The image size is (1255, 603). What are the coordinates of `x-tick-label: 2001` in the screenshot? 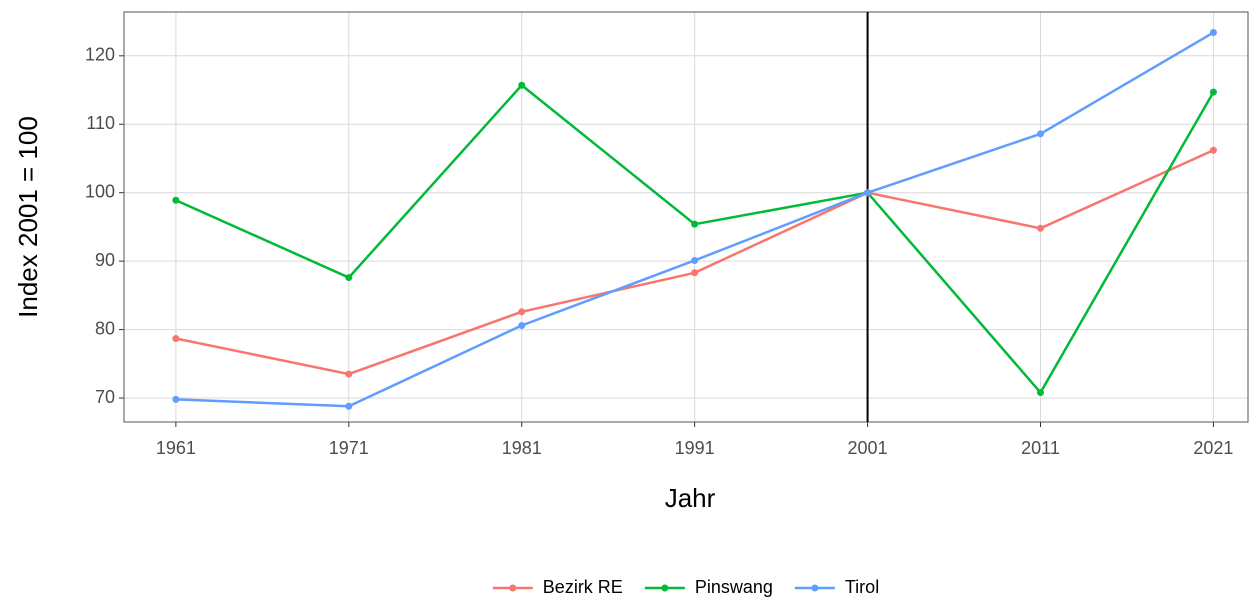 It's located at (868, 448).